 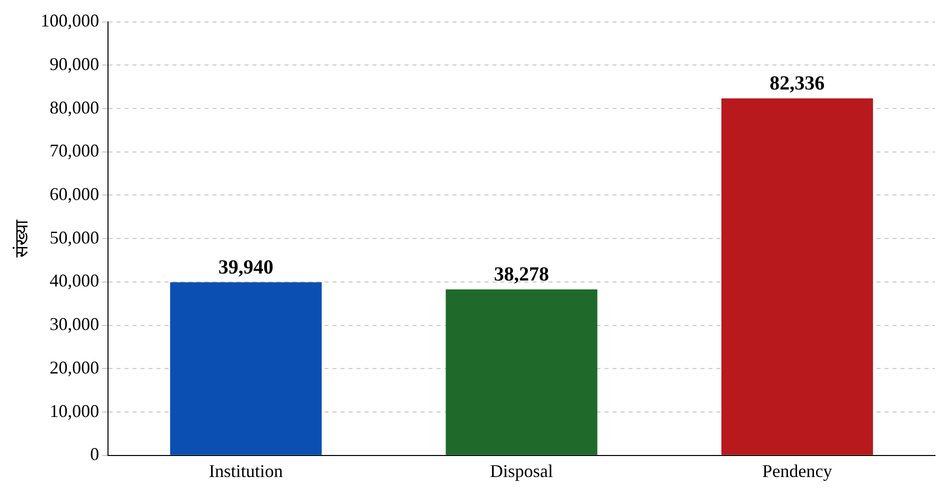 What do you see at coordinates (75, 107) in the screenshot?
I see `y-tick-label: 80,000` at bounding box center [75, 107].